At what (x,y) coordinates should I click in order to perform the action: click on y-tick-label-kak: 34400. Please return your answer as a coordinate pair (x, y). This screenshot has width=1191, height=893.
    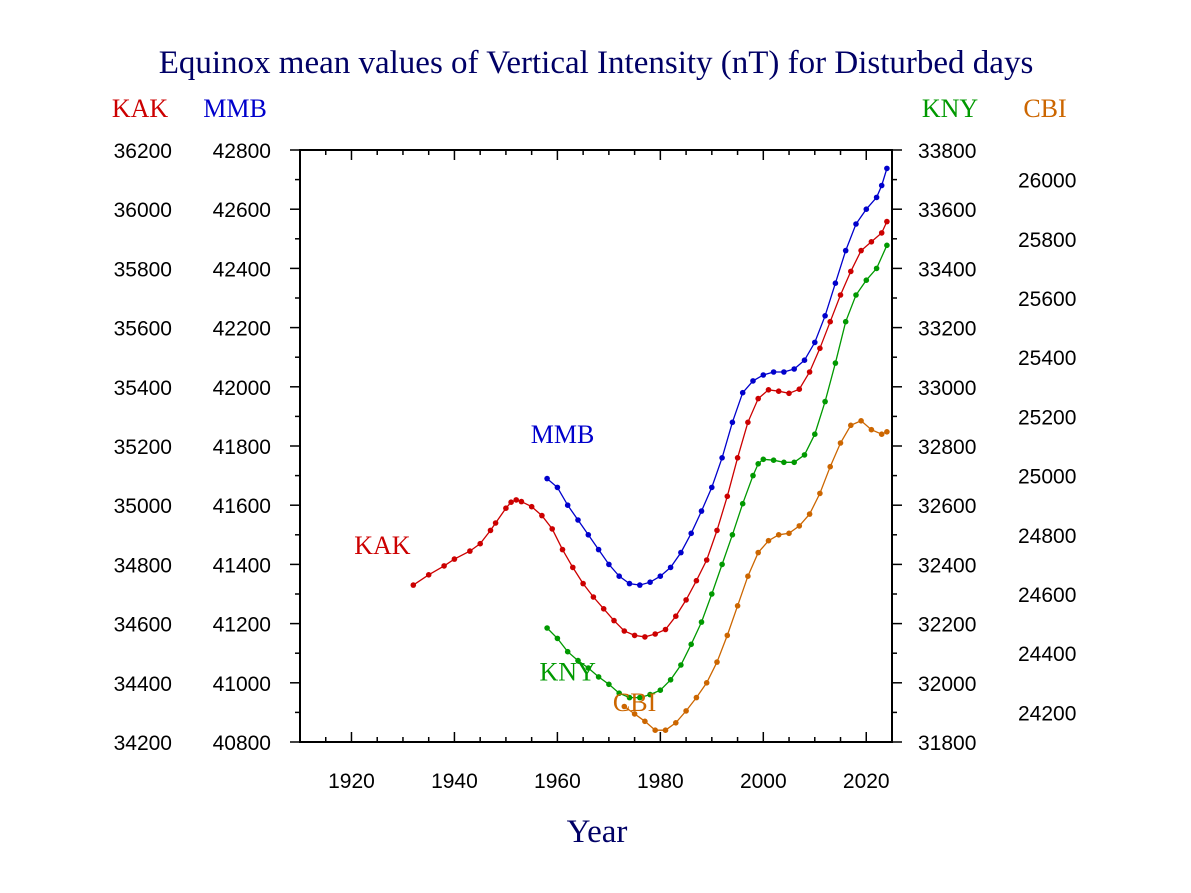
    Looking at the image, I should click on (143, 684).